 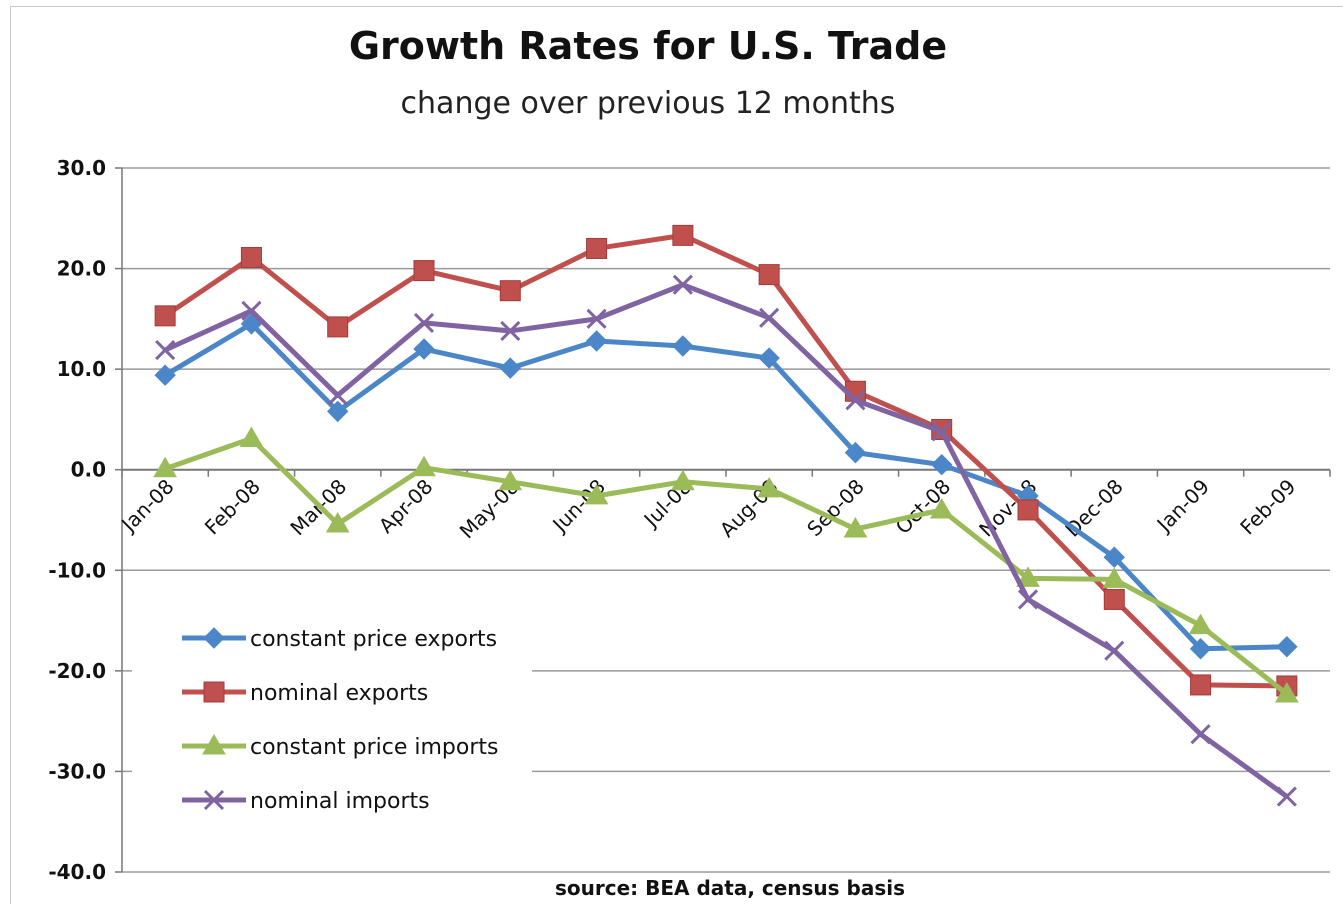 I want to click on y-tick-label: -20.0, so click(x=77, y=671).